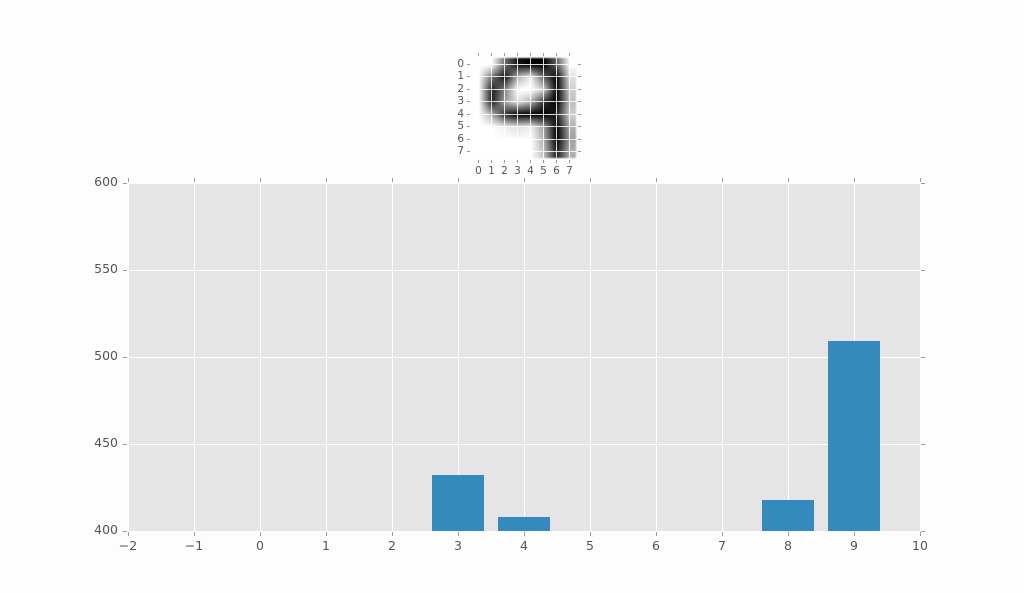 The width and height of the screenshot is (1024, 593). What do you see at coordinates (491, 171) in the screenshot?
I see `digit-x-tick-label: 1` at bounding box center [491, 171].